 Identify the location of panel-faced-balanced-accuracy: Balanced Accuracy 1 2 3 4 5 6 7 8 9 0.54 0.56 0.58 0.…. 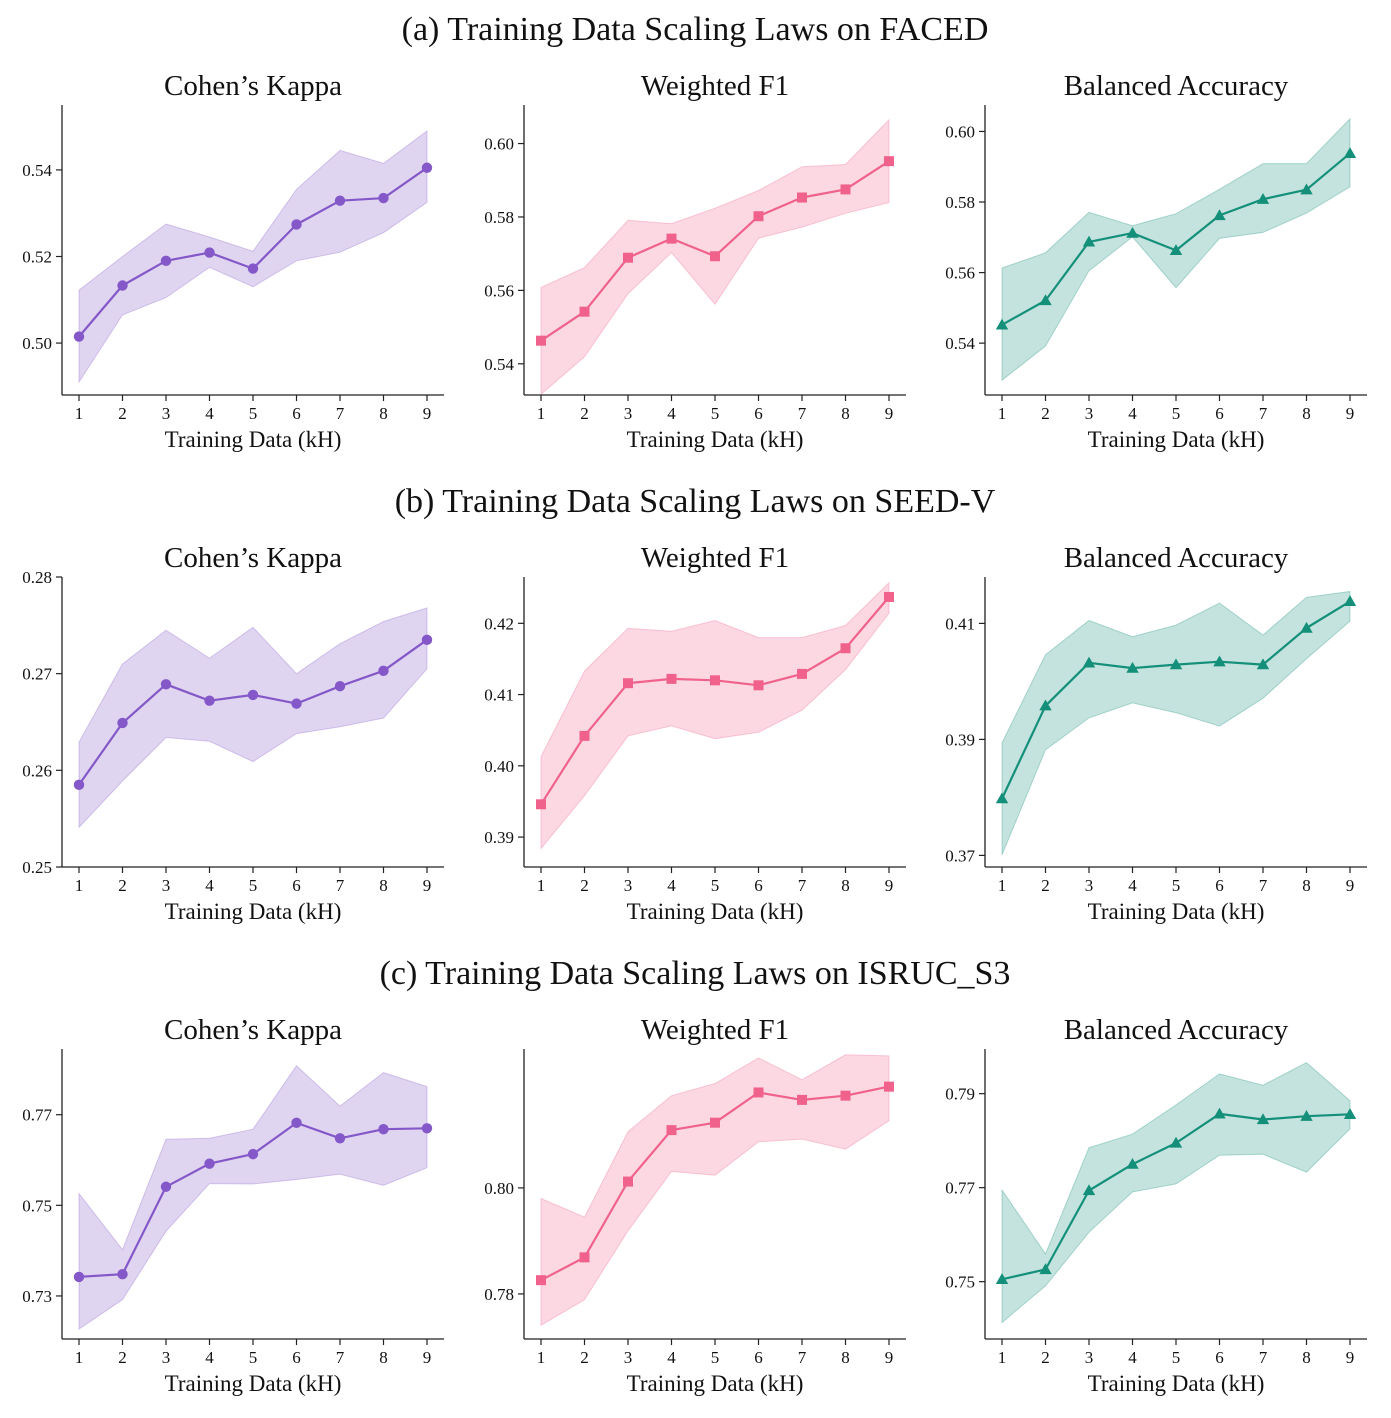
(1156, 261).